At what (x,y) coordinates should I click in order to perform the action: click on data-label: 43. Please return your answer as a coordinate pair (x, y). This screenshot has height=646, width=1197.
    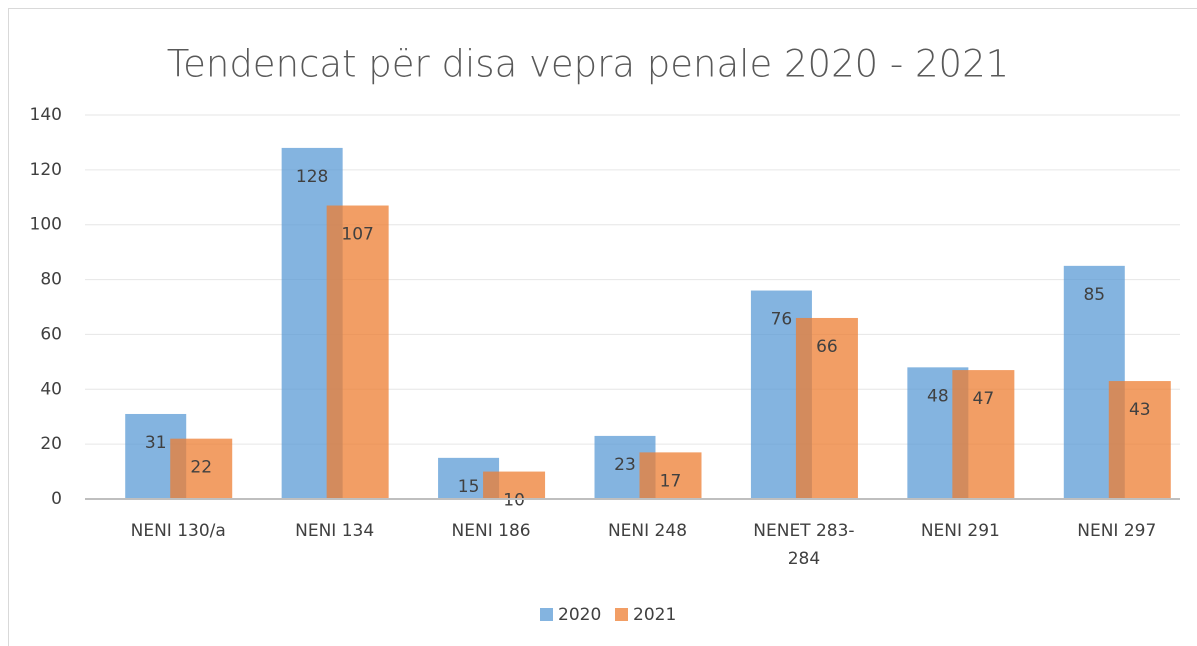
    Looking at the image, I should click on (1140, 410).